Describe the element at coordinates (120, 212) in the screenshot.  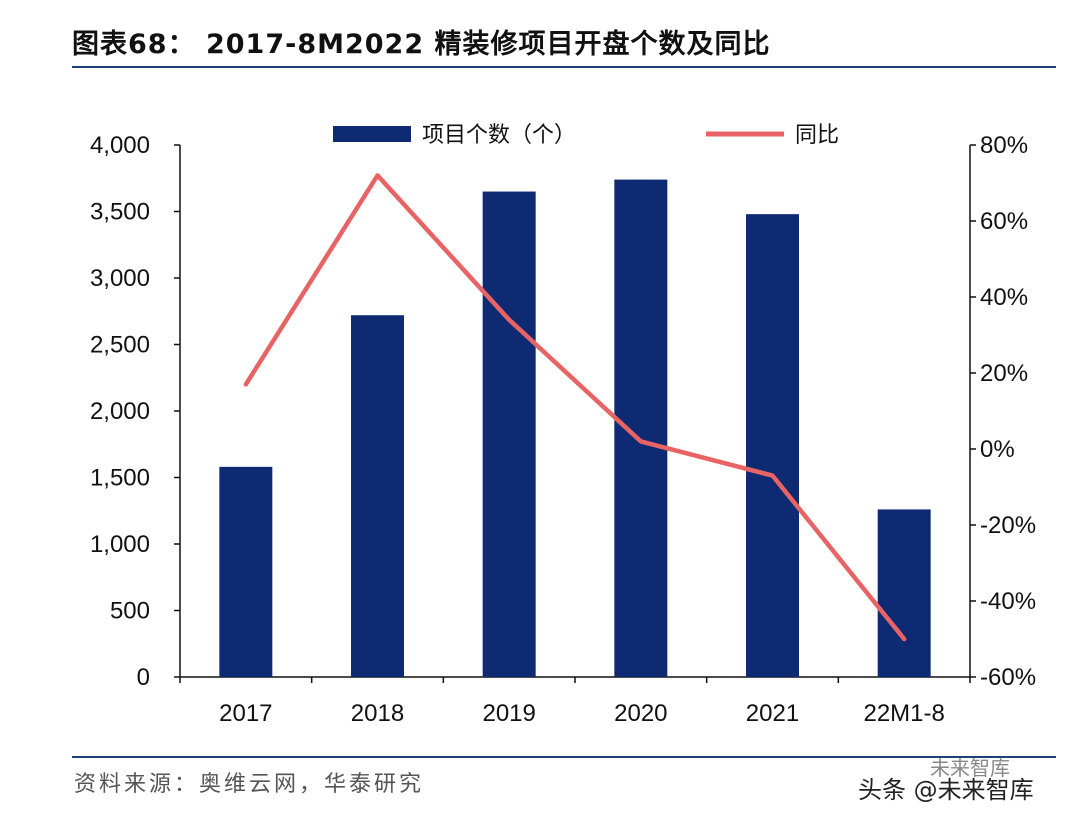
I see `y-left-tick-label: 3,500` at that location.